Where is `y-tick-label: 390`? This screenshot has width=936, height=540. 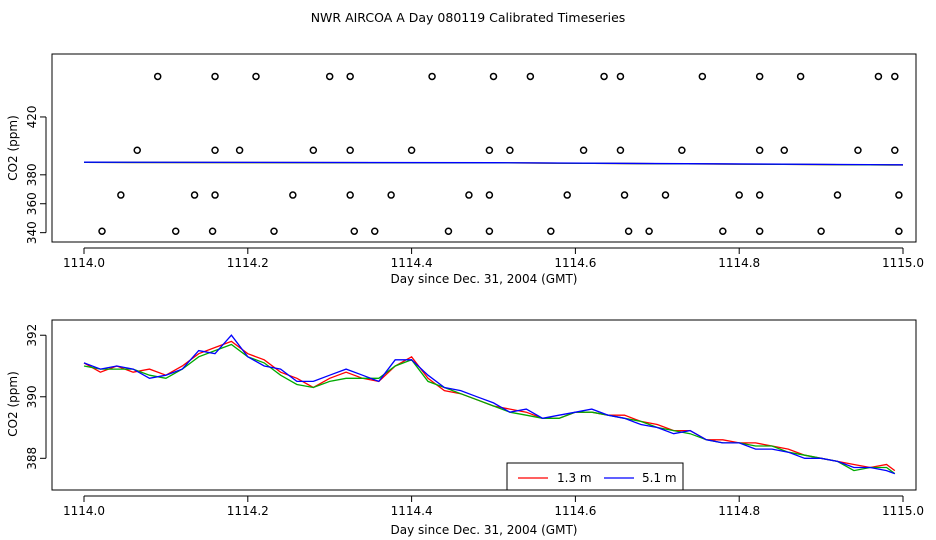
y-tick-label: 390 is located at coordinates (32, 396).